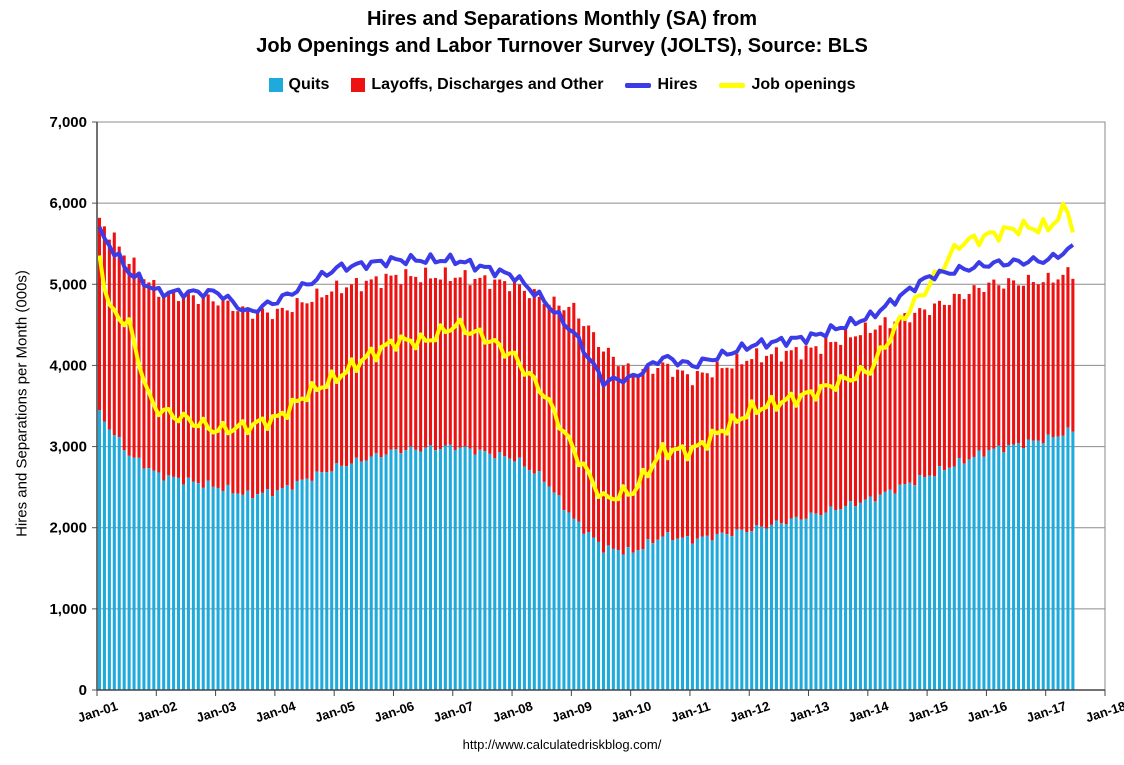 This screenshot has width=1124, height=765. What do you see at coordinates (869, 711) in the screenshot?
I see `x-tick-label: Jan-14` at bounding box center [869, 711].